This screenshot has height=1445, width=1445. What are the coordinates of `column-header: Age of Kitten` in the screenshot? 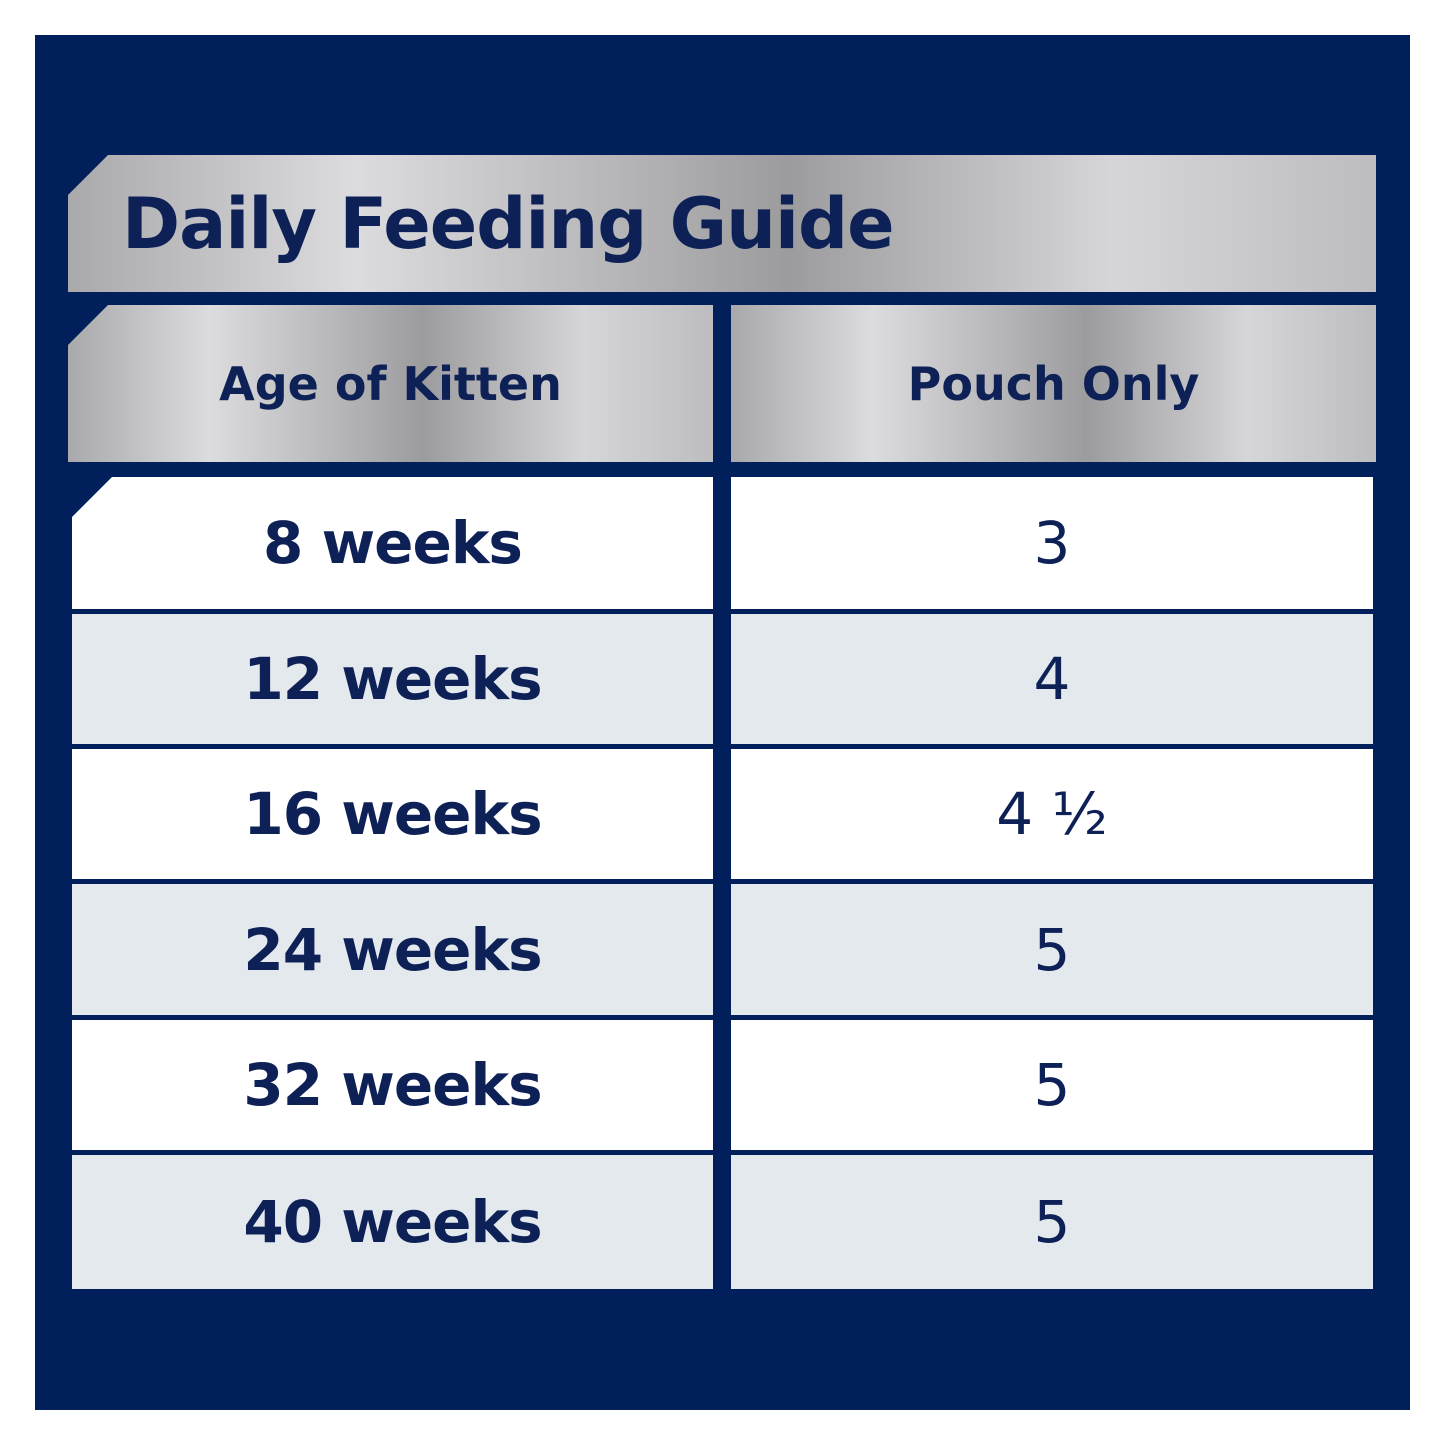 It's located at (390, 383).